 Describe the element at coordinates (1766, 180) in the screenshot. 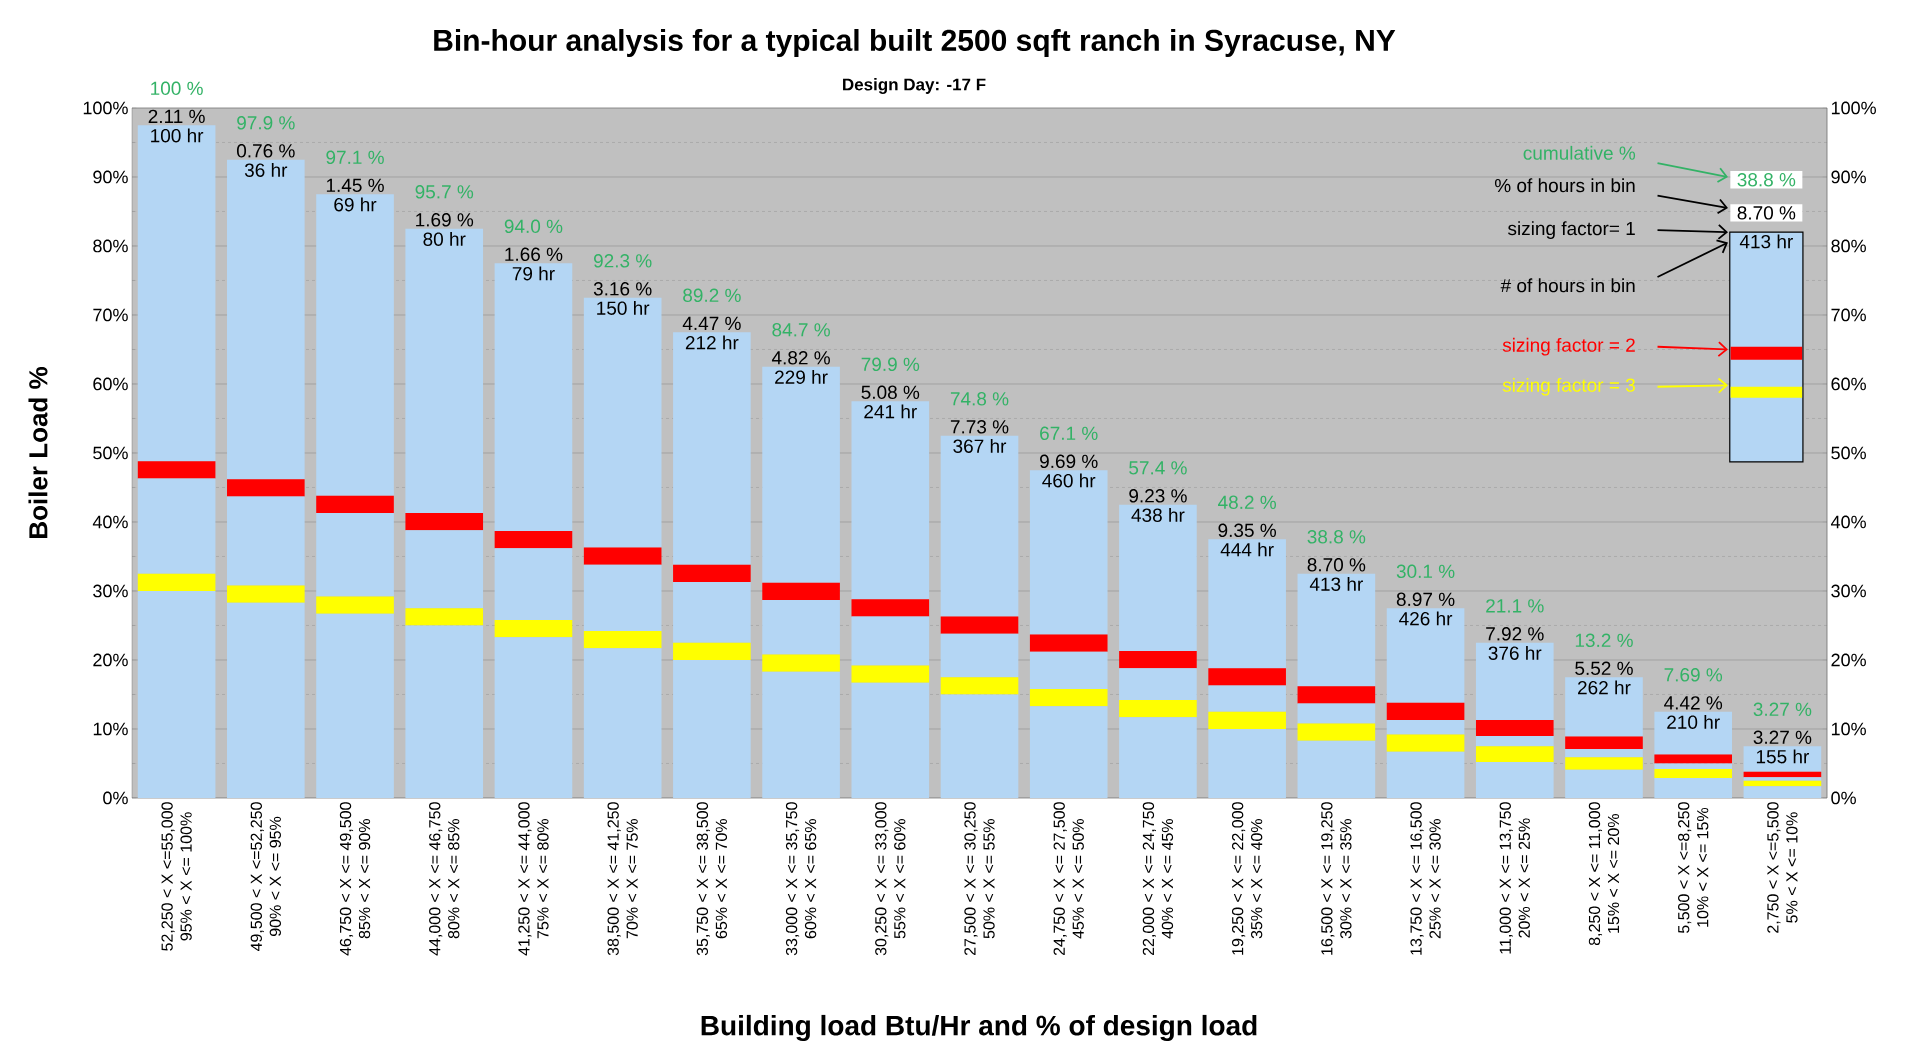

I see `annotation: 38.8 %` at that location.